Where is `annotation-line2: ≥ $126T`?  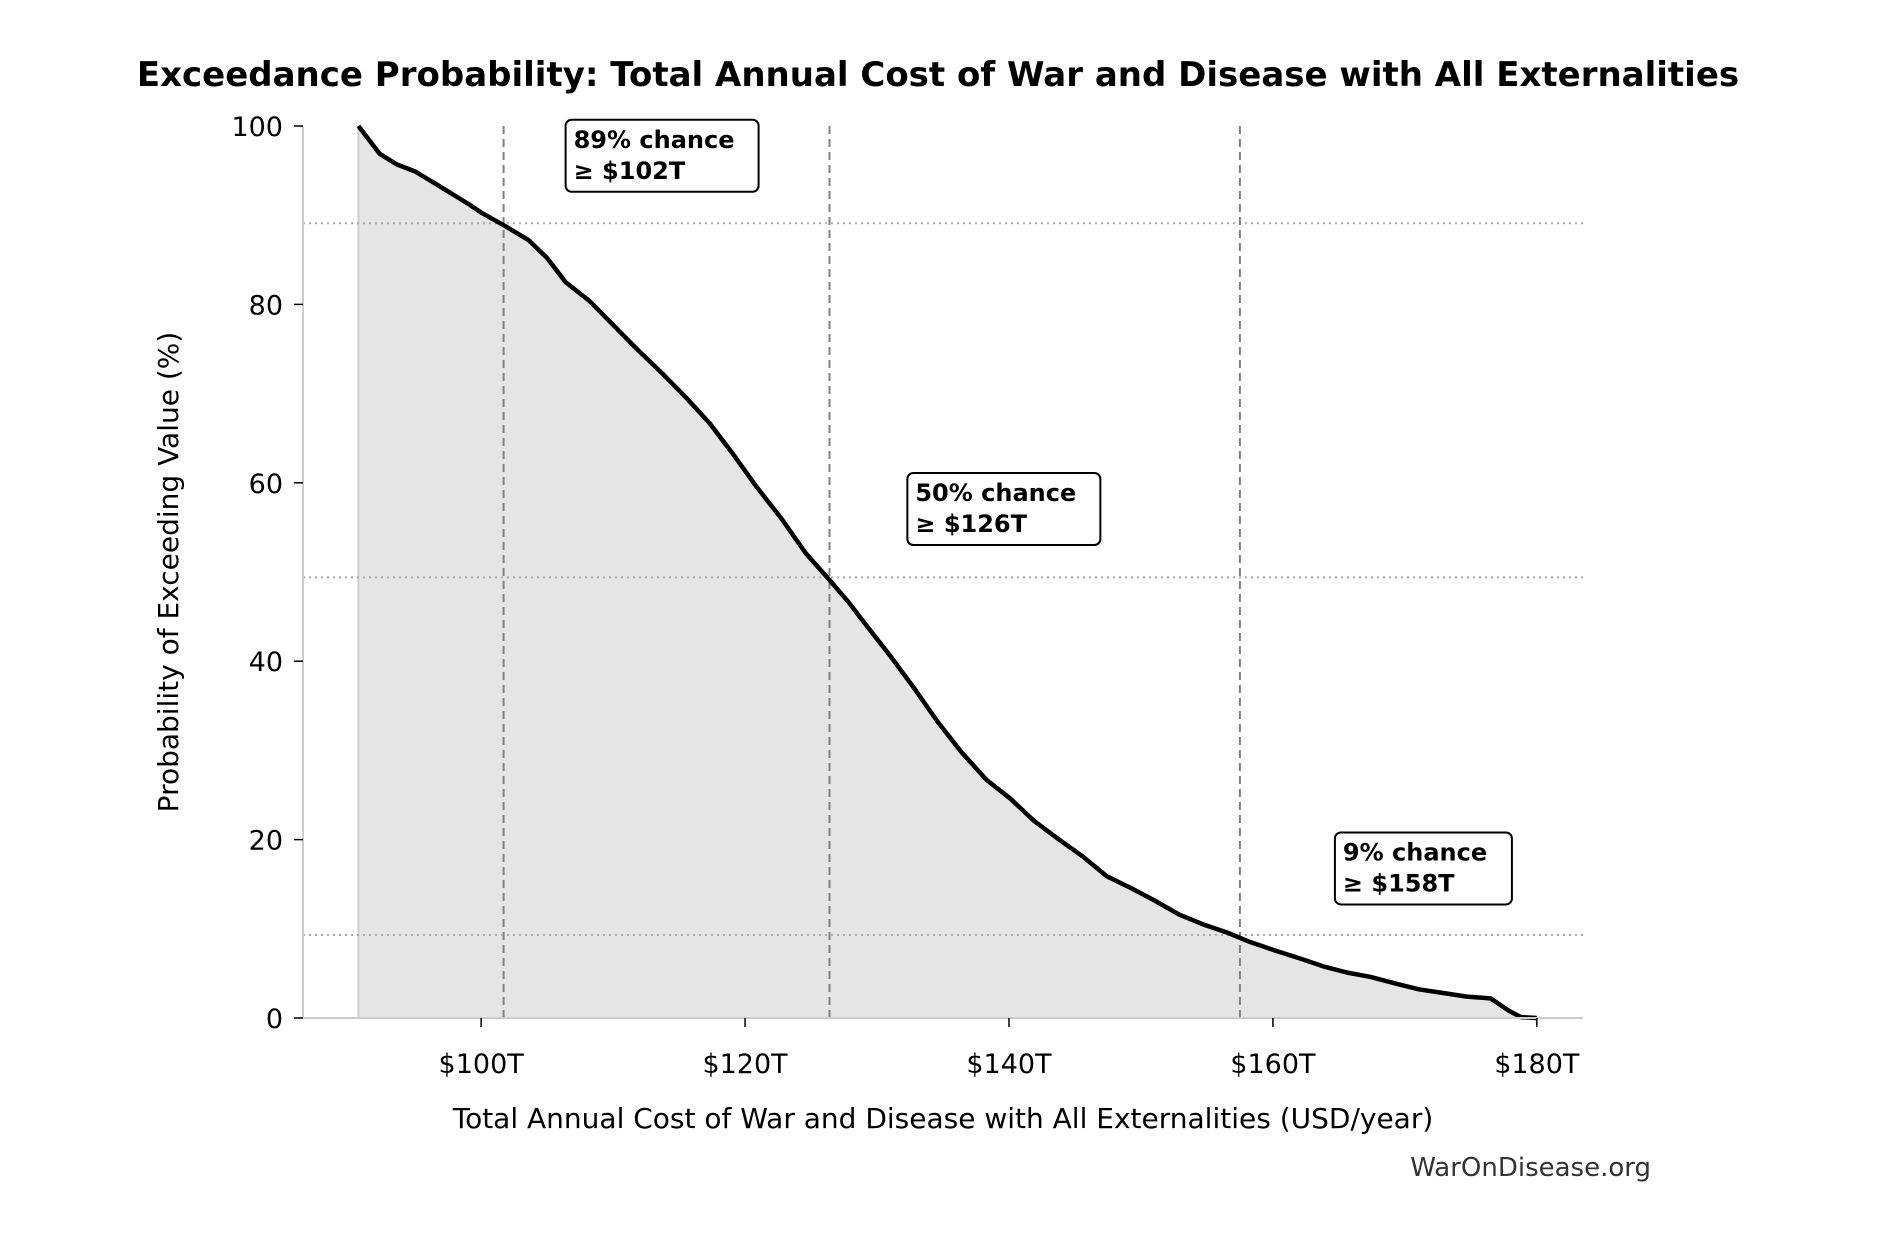 annotation-line2: ≥ $126T is located at coordinates (971, 524).